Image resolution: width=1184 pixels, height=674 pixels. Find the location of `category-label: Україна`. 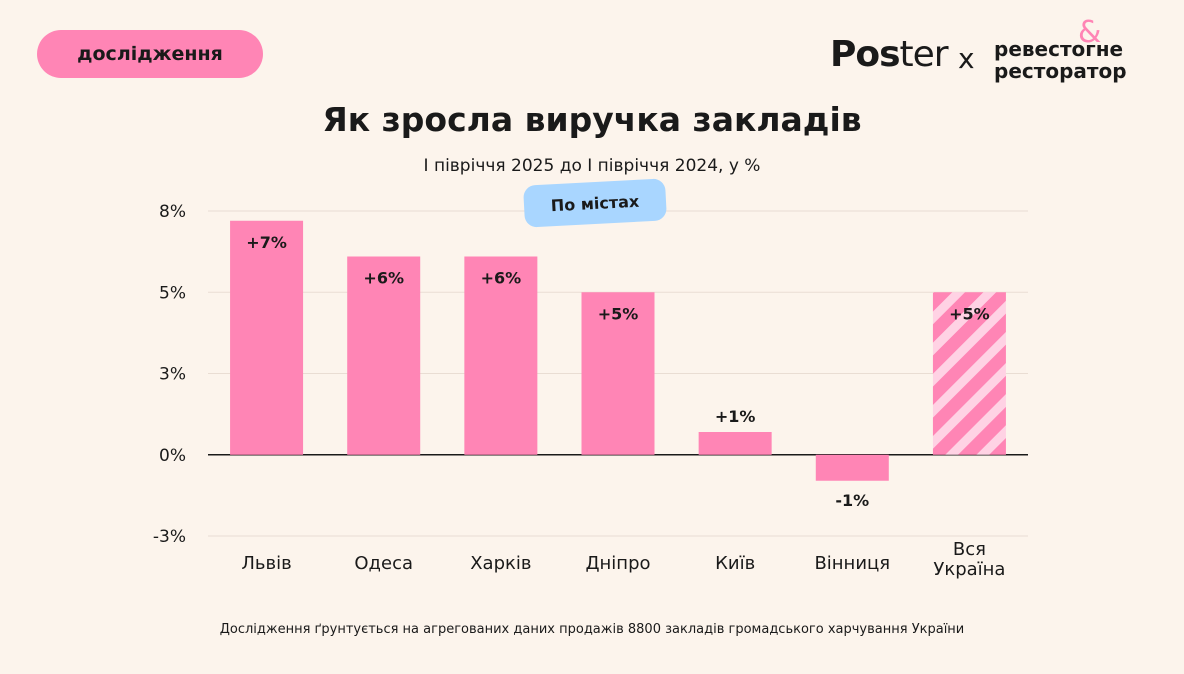

category-label: Україна is located at coordinates (969, 569).